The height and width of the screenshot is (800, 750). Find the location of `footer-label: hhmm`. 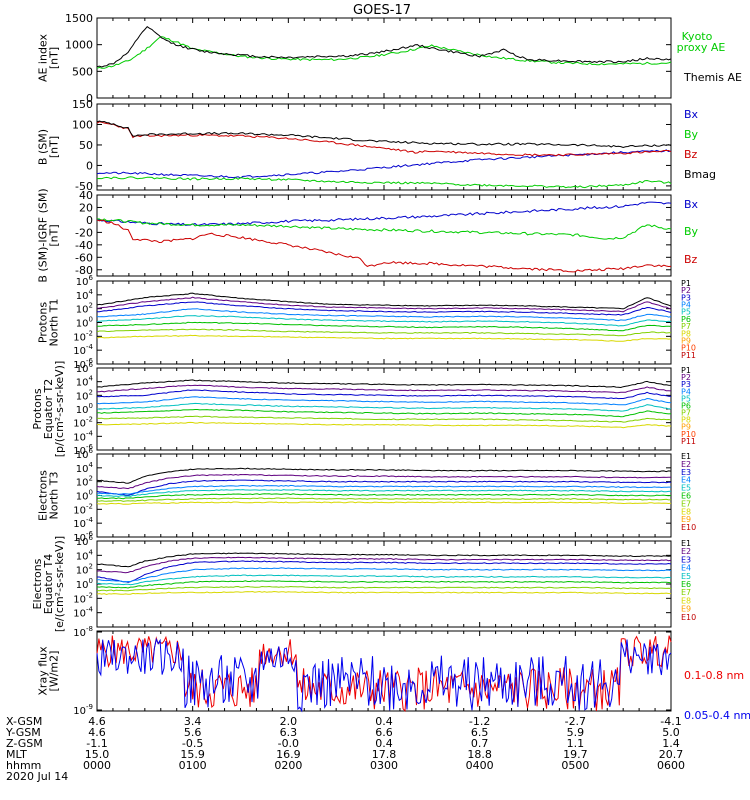

footer-label: hhmm is located at coordinates (23, 765).